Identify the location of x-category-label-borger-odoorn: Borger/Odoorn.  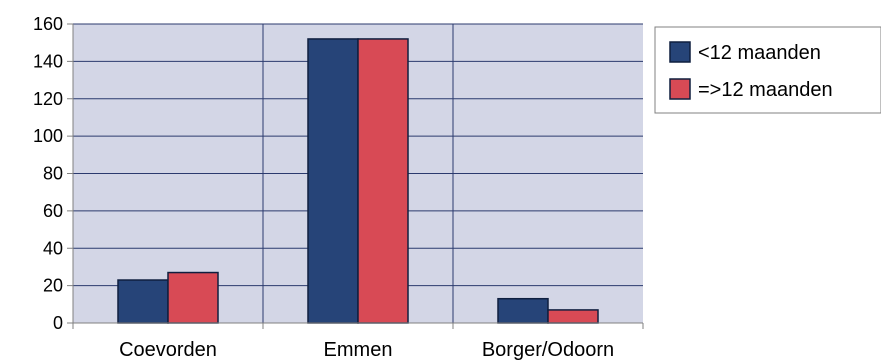
(548, 350).